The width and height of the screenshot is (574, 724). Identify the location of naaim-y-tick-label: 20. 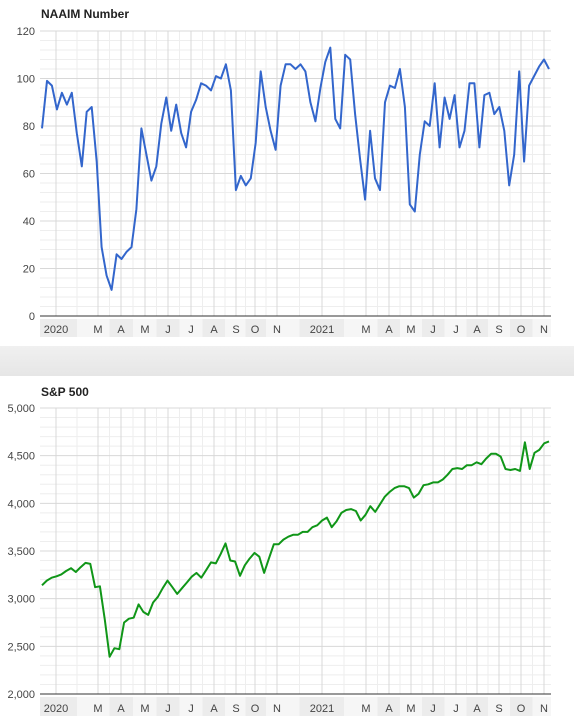
(29, 270).